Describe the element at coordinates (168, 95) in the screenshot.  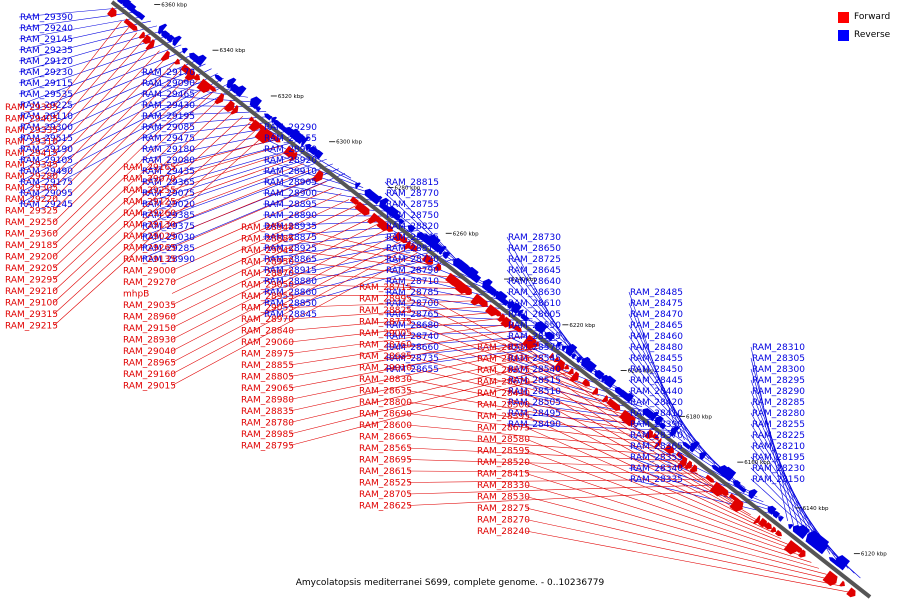
I see `gene-label: RAM_29465` at that location.